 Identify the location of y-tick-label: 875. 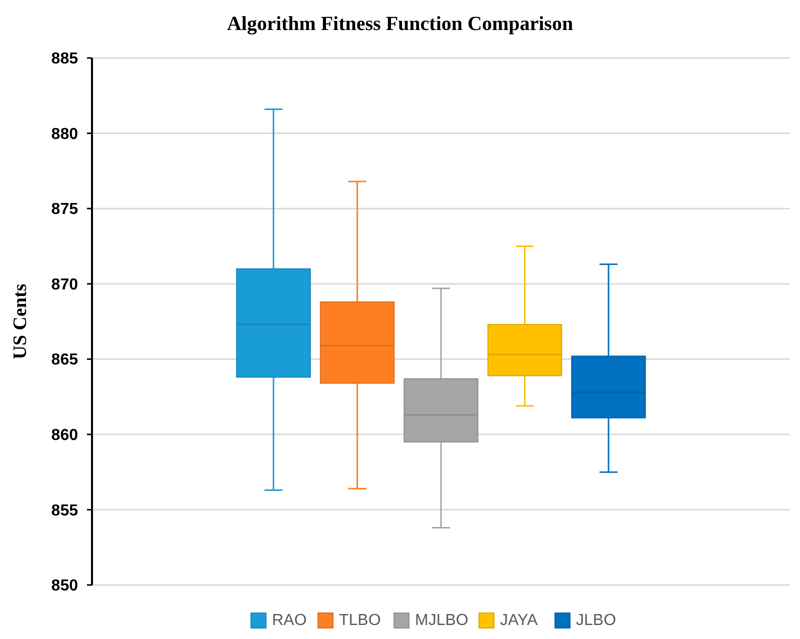
(64, 209).